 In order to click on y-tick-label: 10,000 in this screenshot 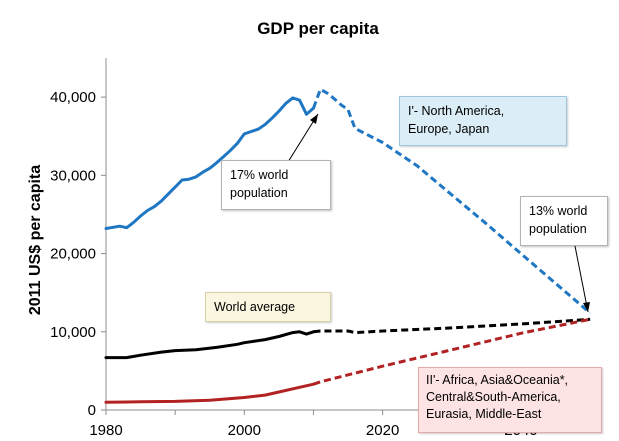, I will do `click(73, 332)`.